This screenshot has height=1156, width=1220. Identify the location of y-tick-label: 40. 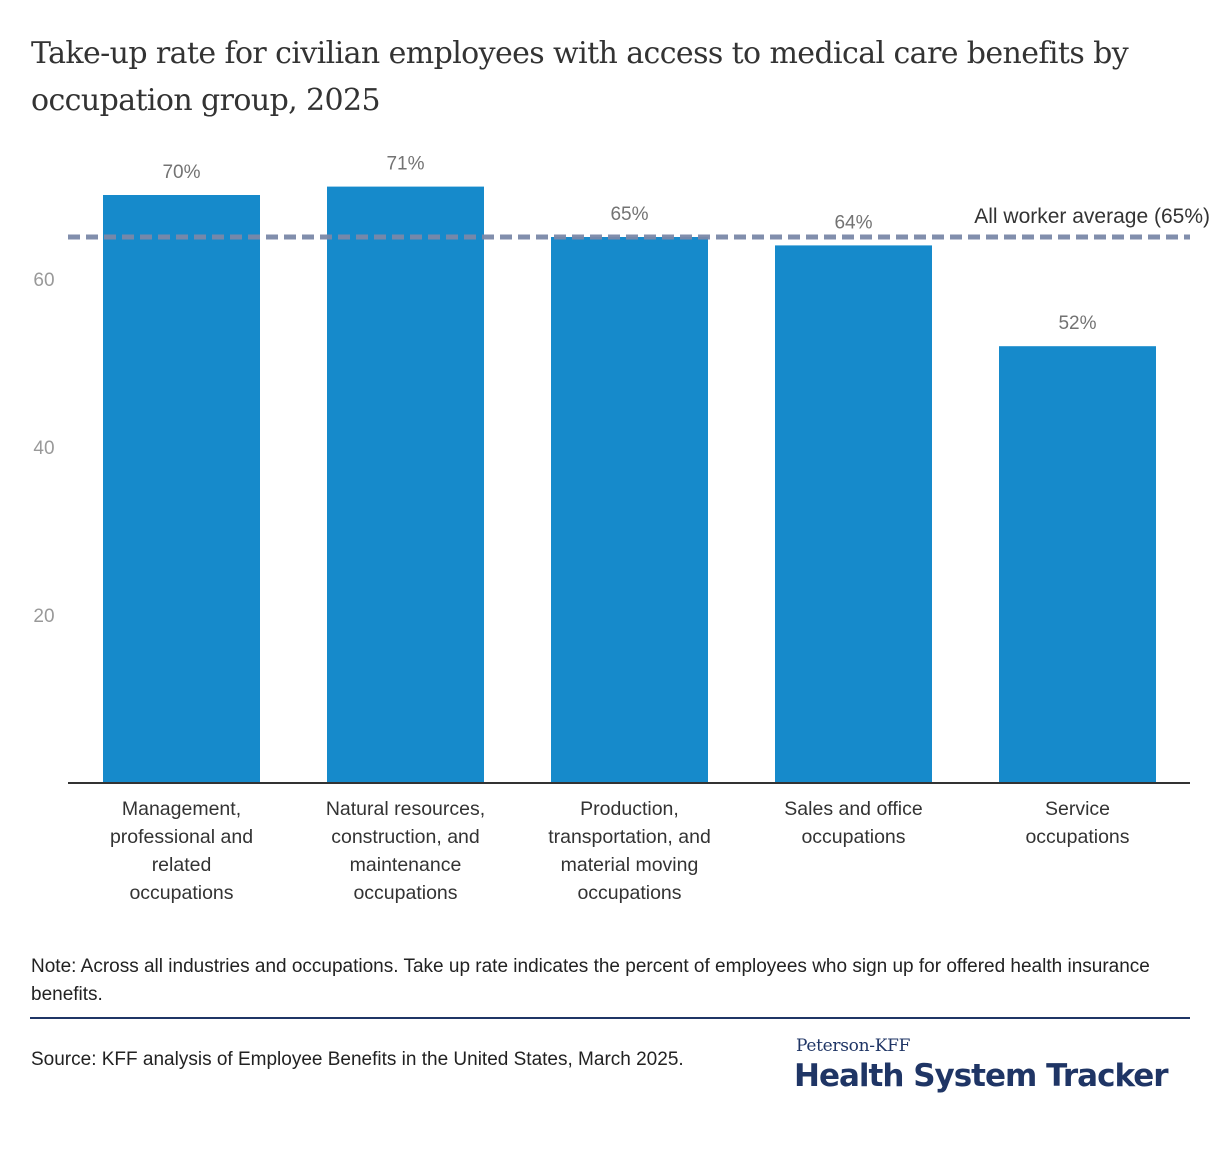
(43, 448).